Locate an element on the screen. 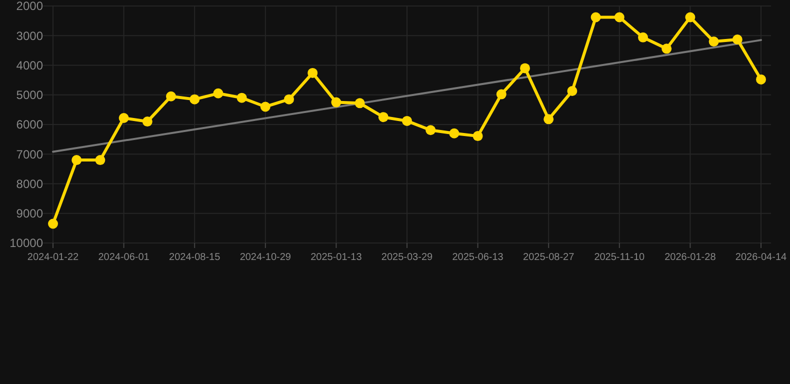 This screenshot has width=790, height=384. y-tick-label: 2000 is located at coordinates (30, 7).